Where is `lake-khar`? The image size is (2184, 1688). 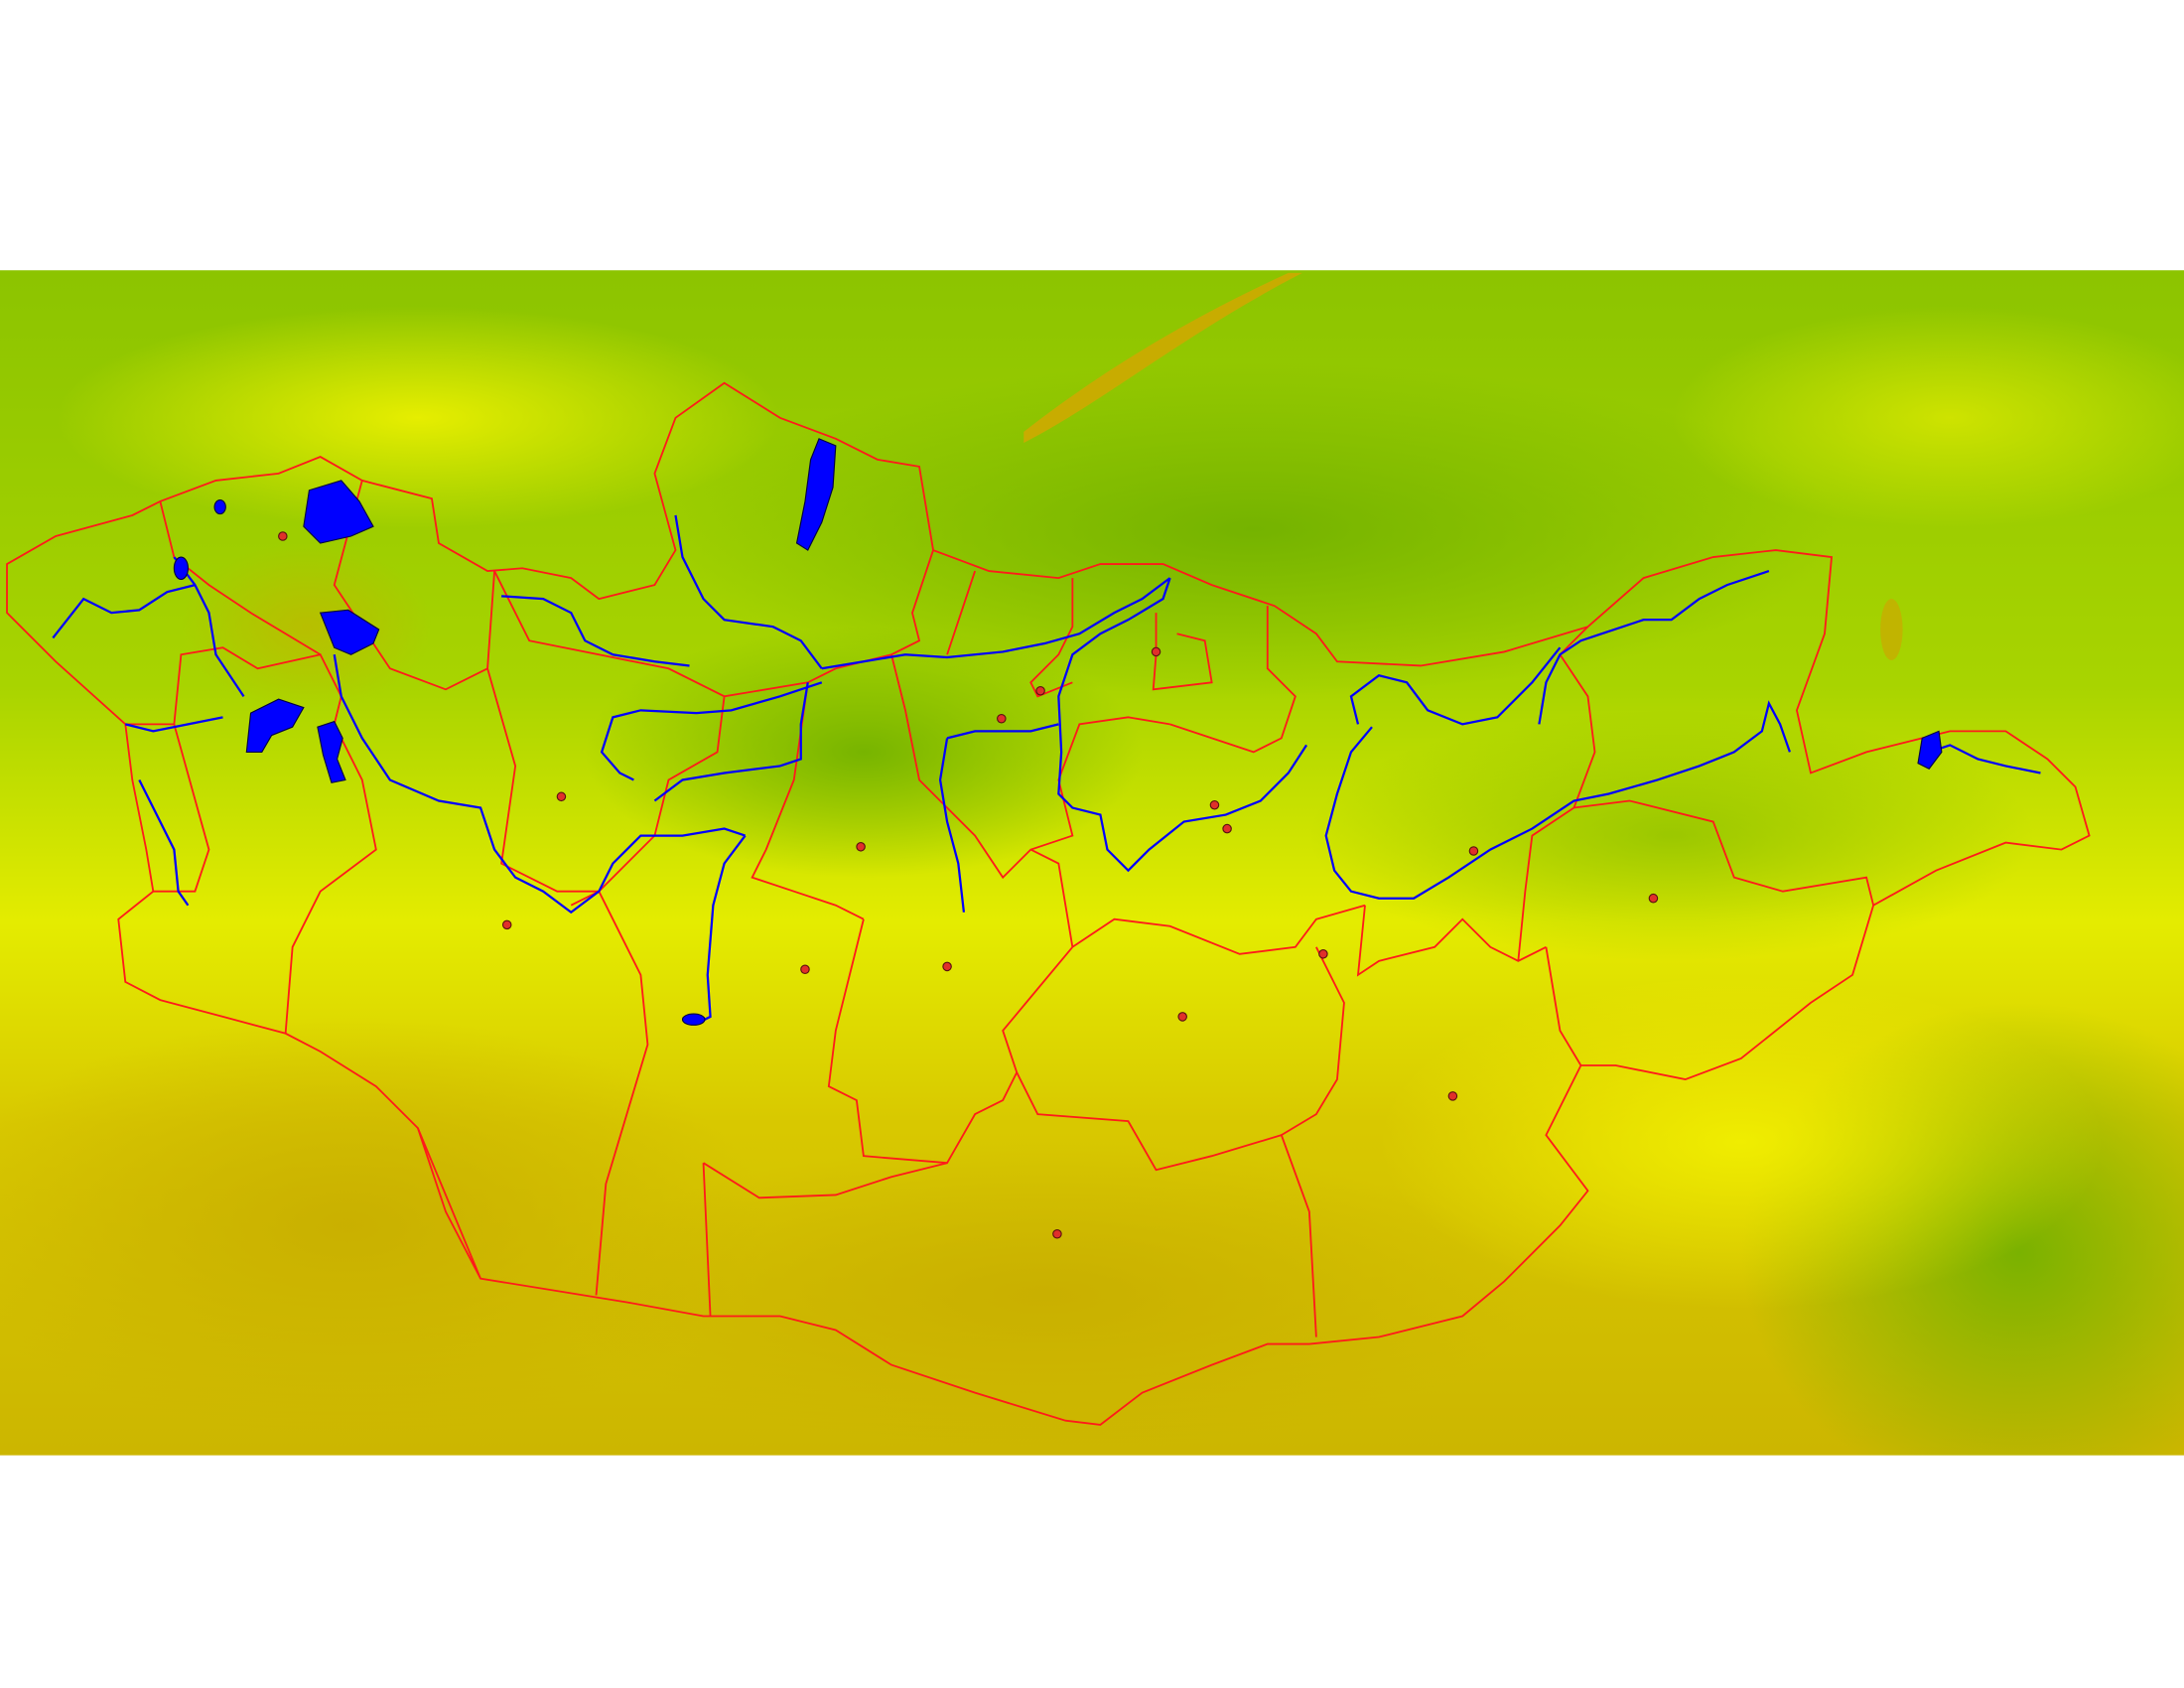 lake-khar is located at coordinates (331, 751).